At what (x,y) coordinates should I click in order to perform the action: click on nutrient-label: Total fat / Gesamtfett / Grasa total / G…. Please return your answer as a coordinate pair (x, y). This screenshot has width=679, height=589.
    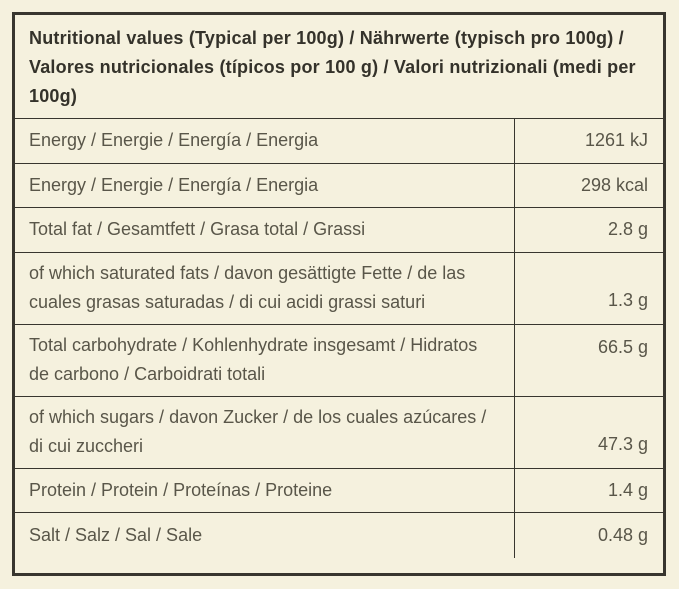
    Looking at the image, I should click on (265, 230).